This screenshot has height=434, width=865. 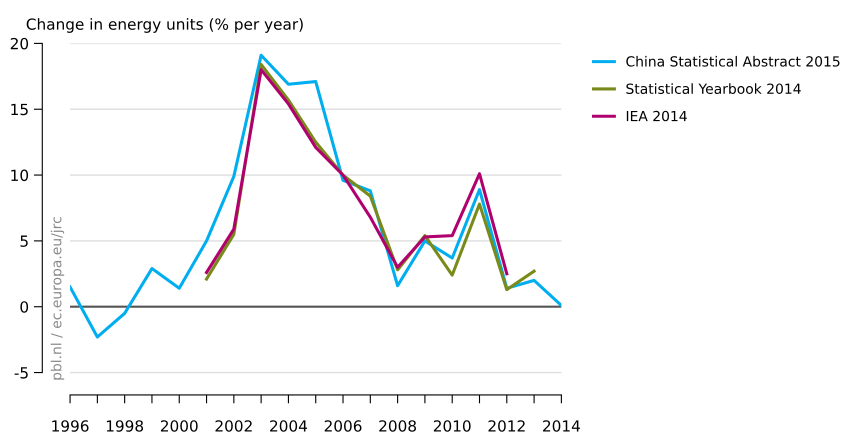 I want to click on x-tick-label: 2000, so click(x=179, y=426).